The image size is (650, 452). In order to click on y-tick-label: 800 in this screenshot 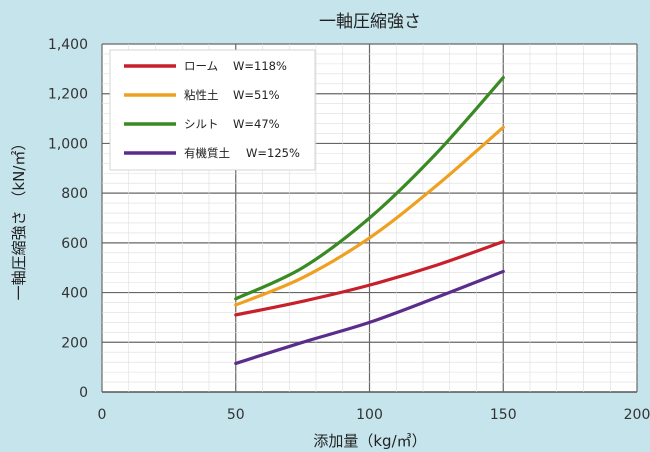, I will do `click(74, 194)`.